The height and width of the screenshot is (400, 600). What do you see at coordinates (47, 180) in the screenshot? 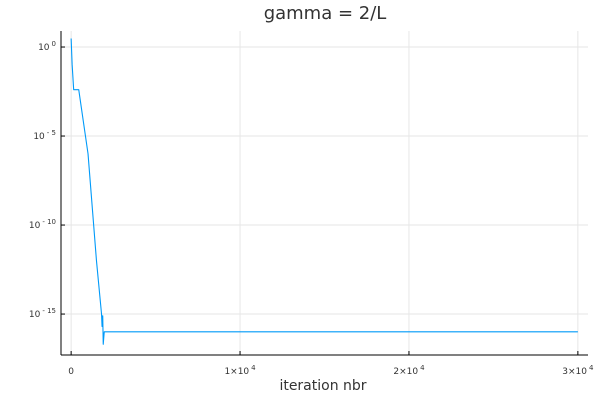
I see `y-ticks: 10 0 10- 5 10- 10 10- 15` at bounding box center [47, 180].